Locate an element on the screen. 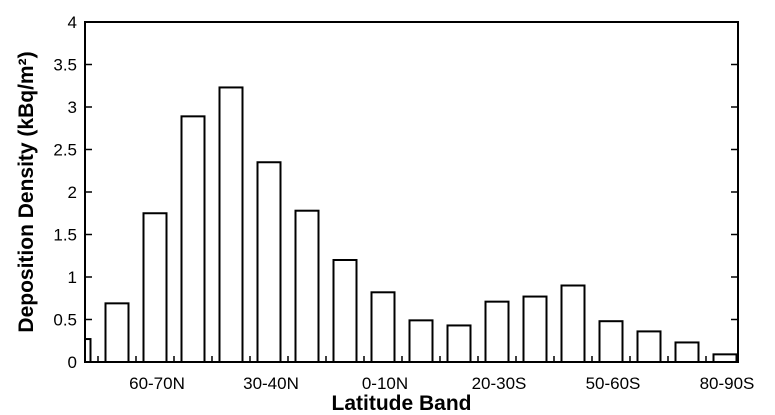  bar-10-20S is located at coordinates (459, 344).